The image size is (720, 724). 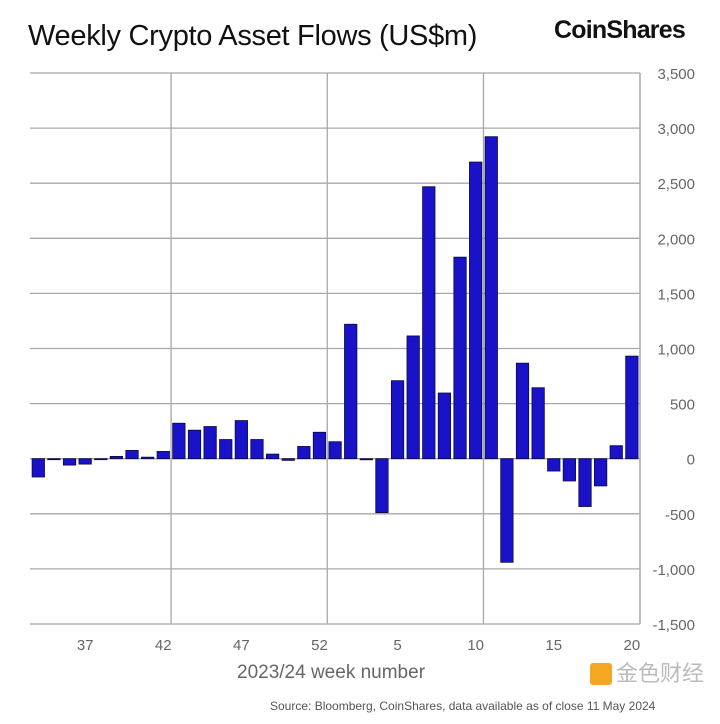 What do you see at coordinates (620, 30) in the screenshot?
I see `coinshares-logo: CoinShares` at bounding box center [620, 30].